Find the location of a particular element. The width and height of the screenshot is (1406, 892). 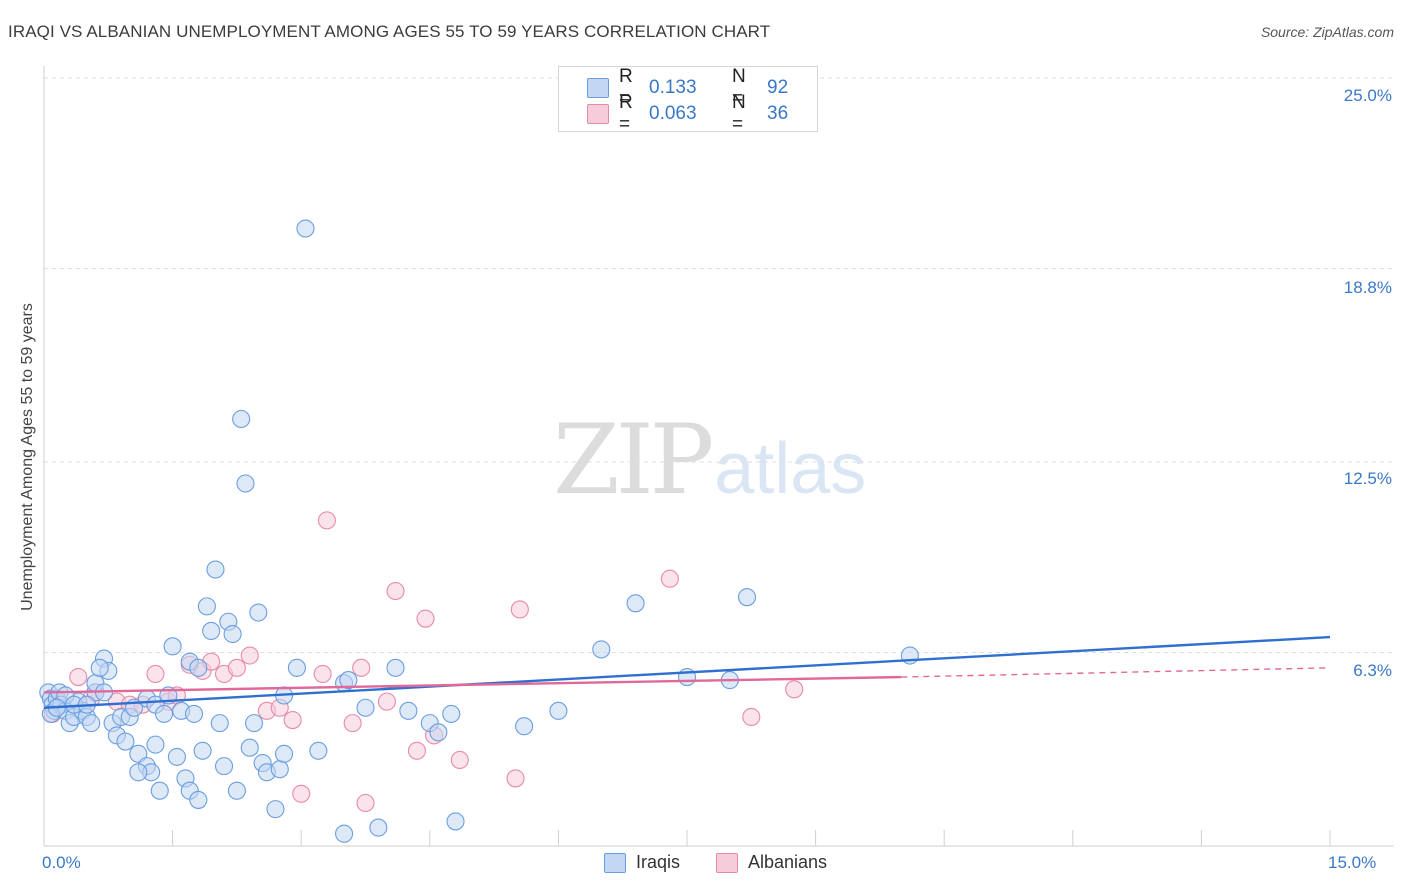

albanians-trend-line is located at coordinates (472, 684).